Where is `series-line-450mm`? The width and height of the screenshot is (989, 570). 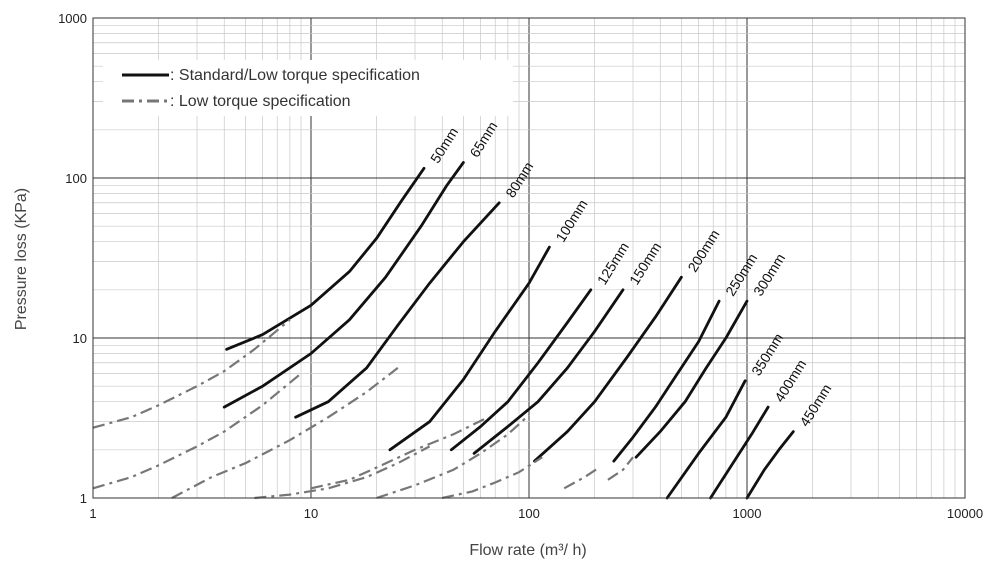 series-line-450mm is located at coordinates (770, 465).